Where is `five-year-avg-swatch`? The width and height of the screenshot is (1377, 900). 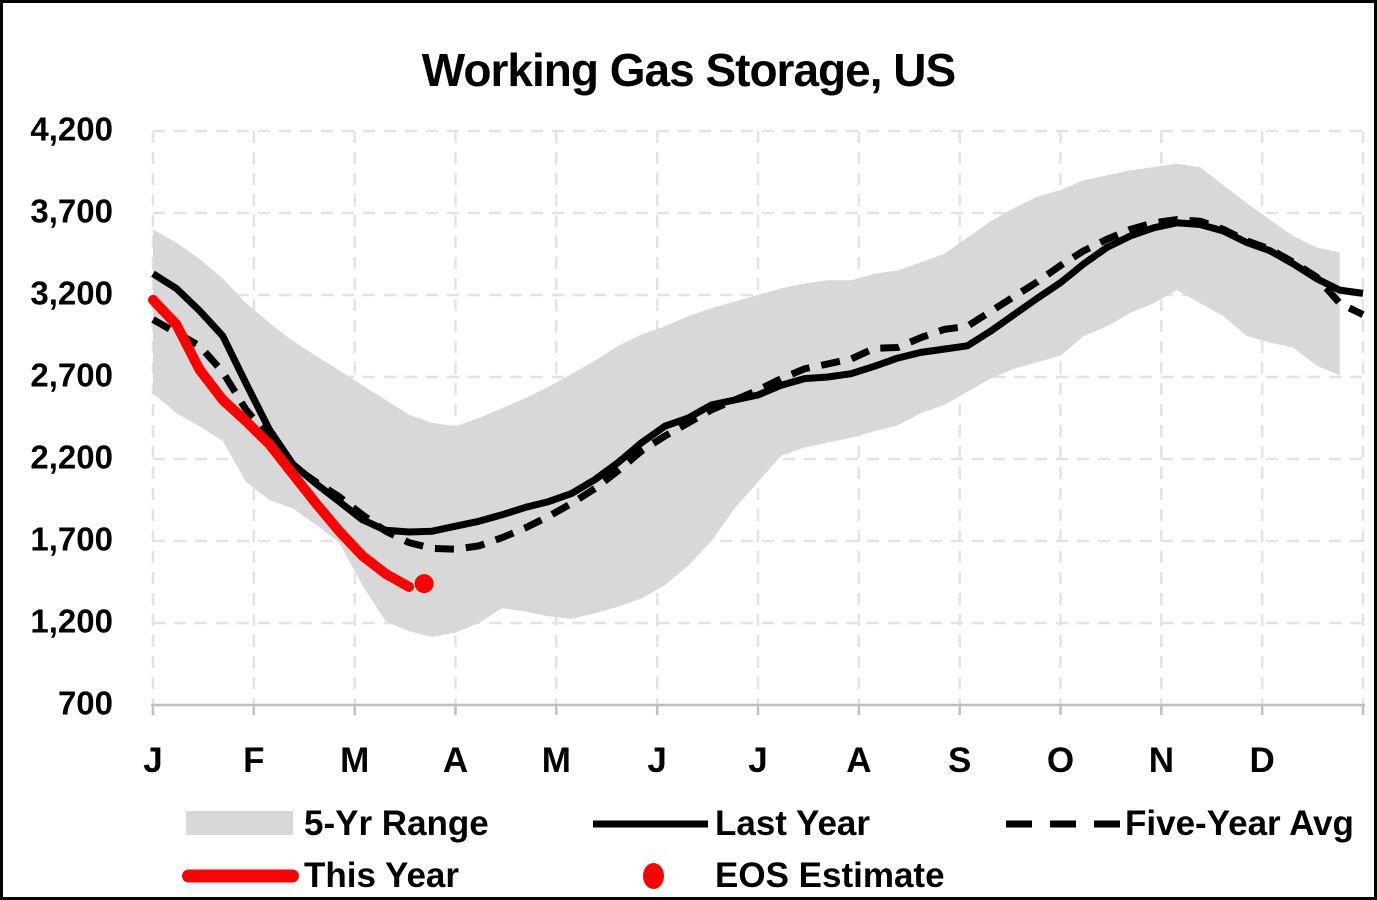 five-year-avg-swatch is located at coordinates (1064, 824).